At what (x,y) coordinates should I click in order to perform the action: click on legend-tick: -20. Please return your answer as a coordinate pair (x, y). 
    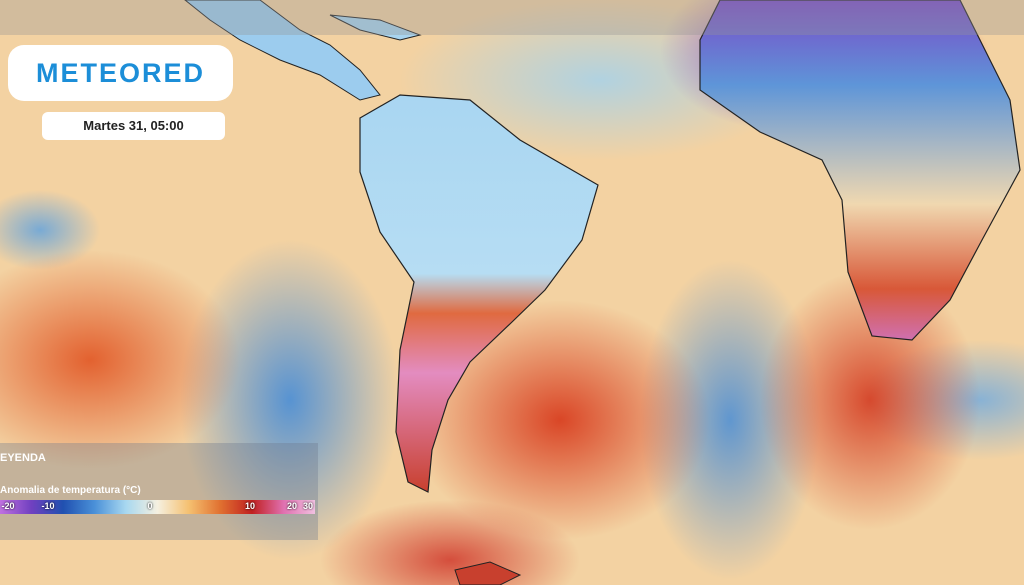
    Looking at the image, I should click on (8, 506).